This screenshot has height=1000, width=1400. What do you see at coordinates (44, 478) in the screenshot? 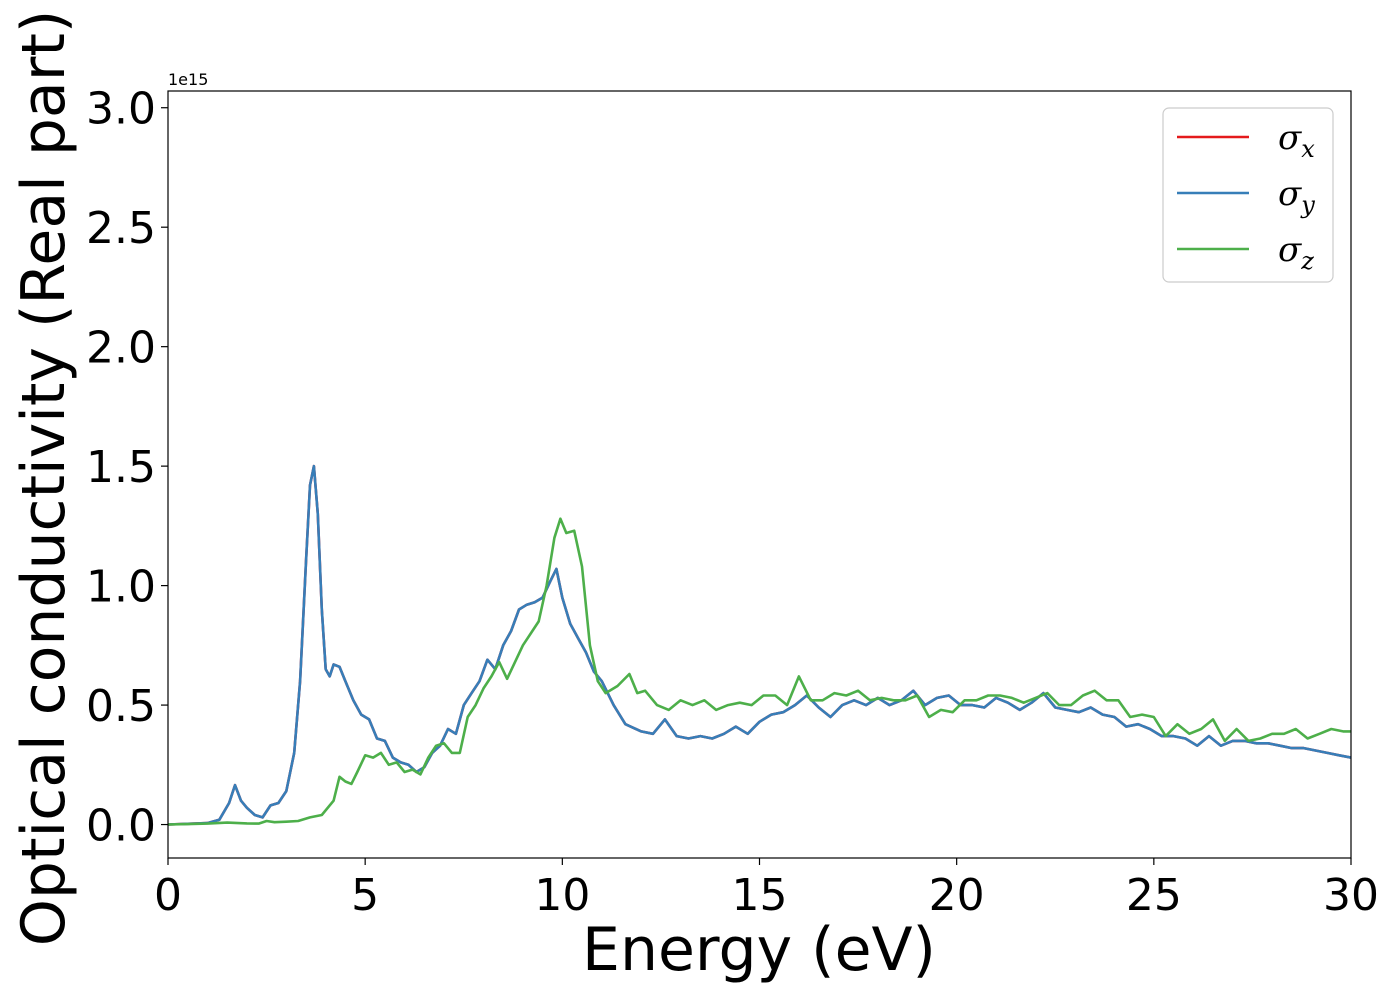
I see `y-axis-title: Optical conductivity (Real part)` at bounding box center [44, 478].